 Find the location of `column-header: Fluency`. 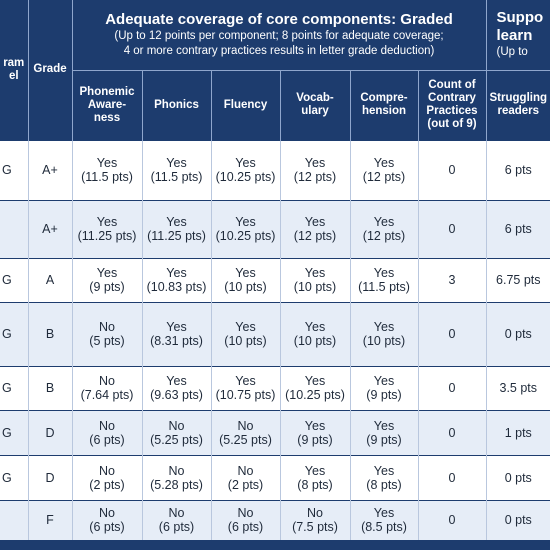

column-header: Fluency is located at coordinates (245, 105).